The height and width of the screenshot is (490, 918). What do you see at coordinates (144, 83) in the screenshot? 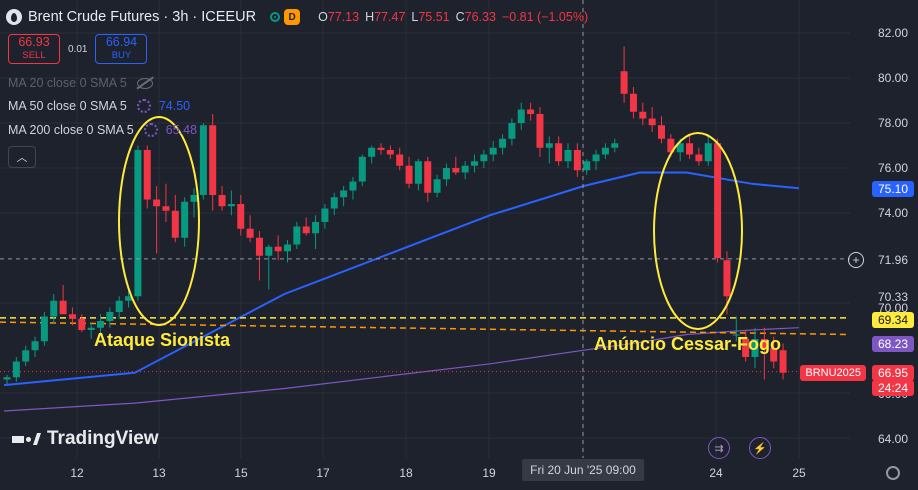
I see `hidden-eye-icon` at bounding box center [144, 83].